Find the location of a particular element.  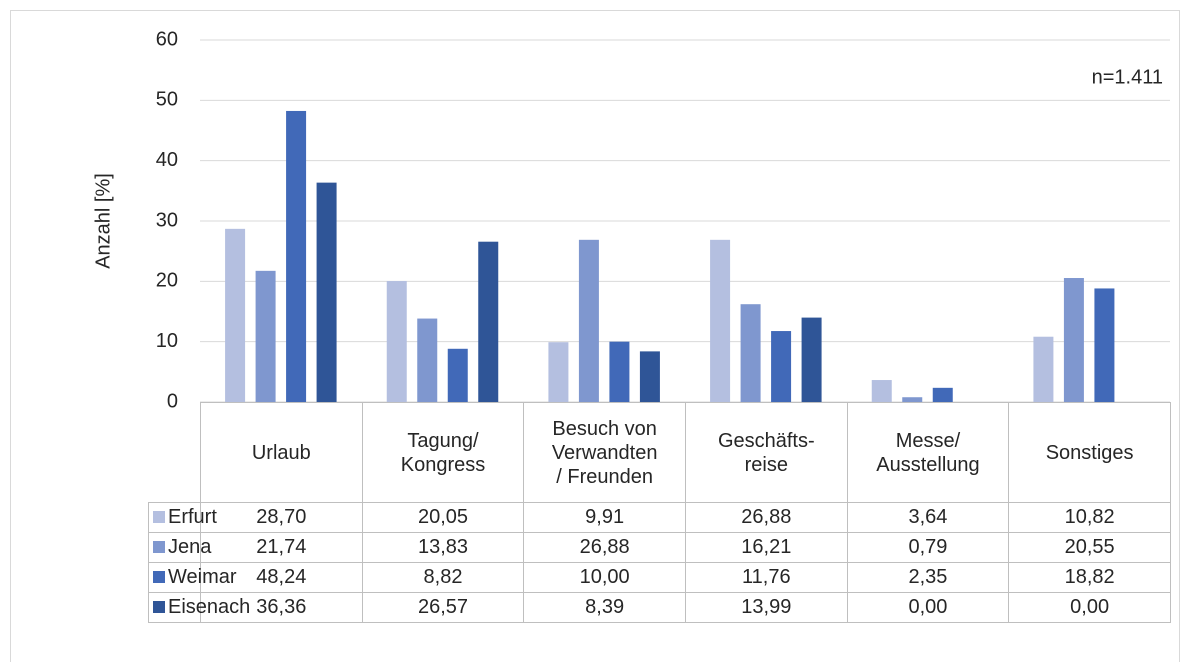

value-label: 0,79 is located at coordinates (928, 547).